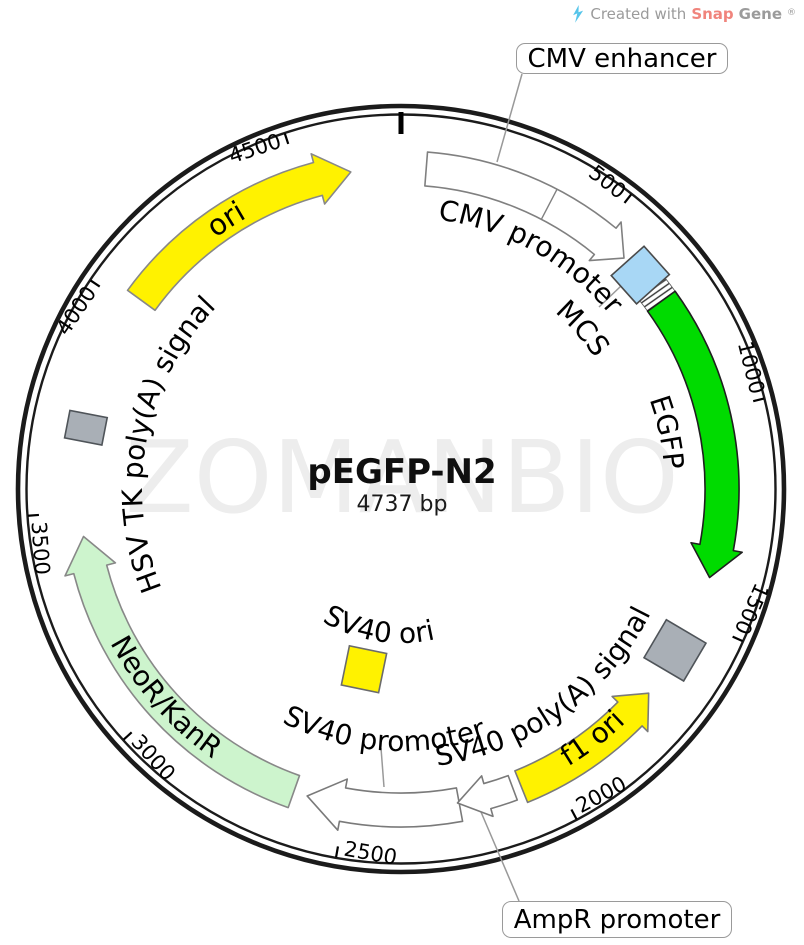 Image resolution: width=804 pixels, height=945 pixels. I want to click on feature-label-sv40-ori: SV40 ori, so click(377, 624).